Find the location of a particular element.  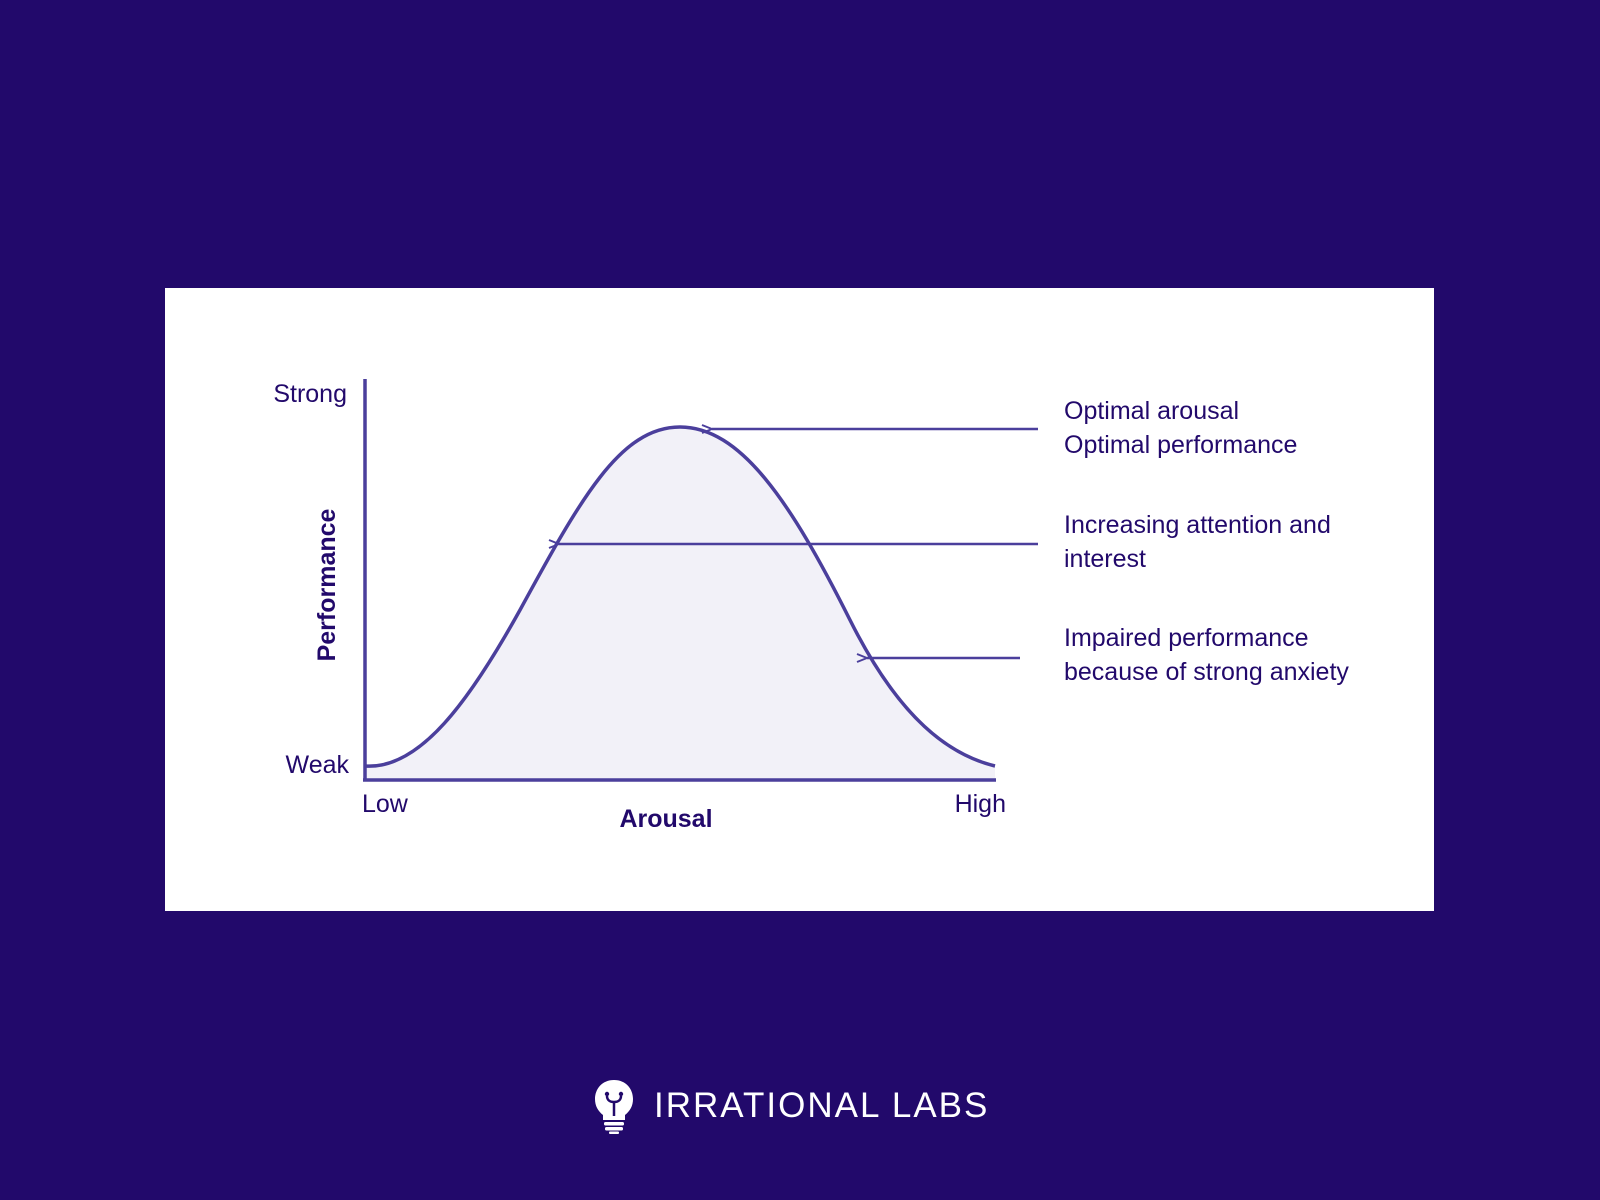

brand-logo: IRRATIONAL LABS is located at coordinates (790, 1106).